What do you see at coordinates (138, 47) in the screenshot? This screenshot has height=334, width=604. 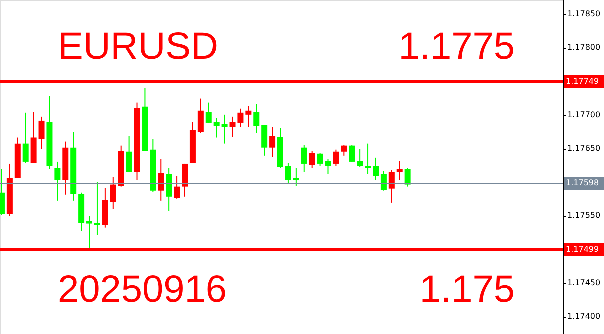 I see `annotation: EURUSD` at bounding box center [138, 47].